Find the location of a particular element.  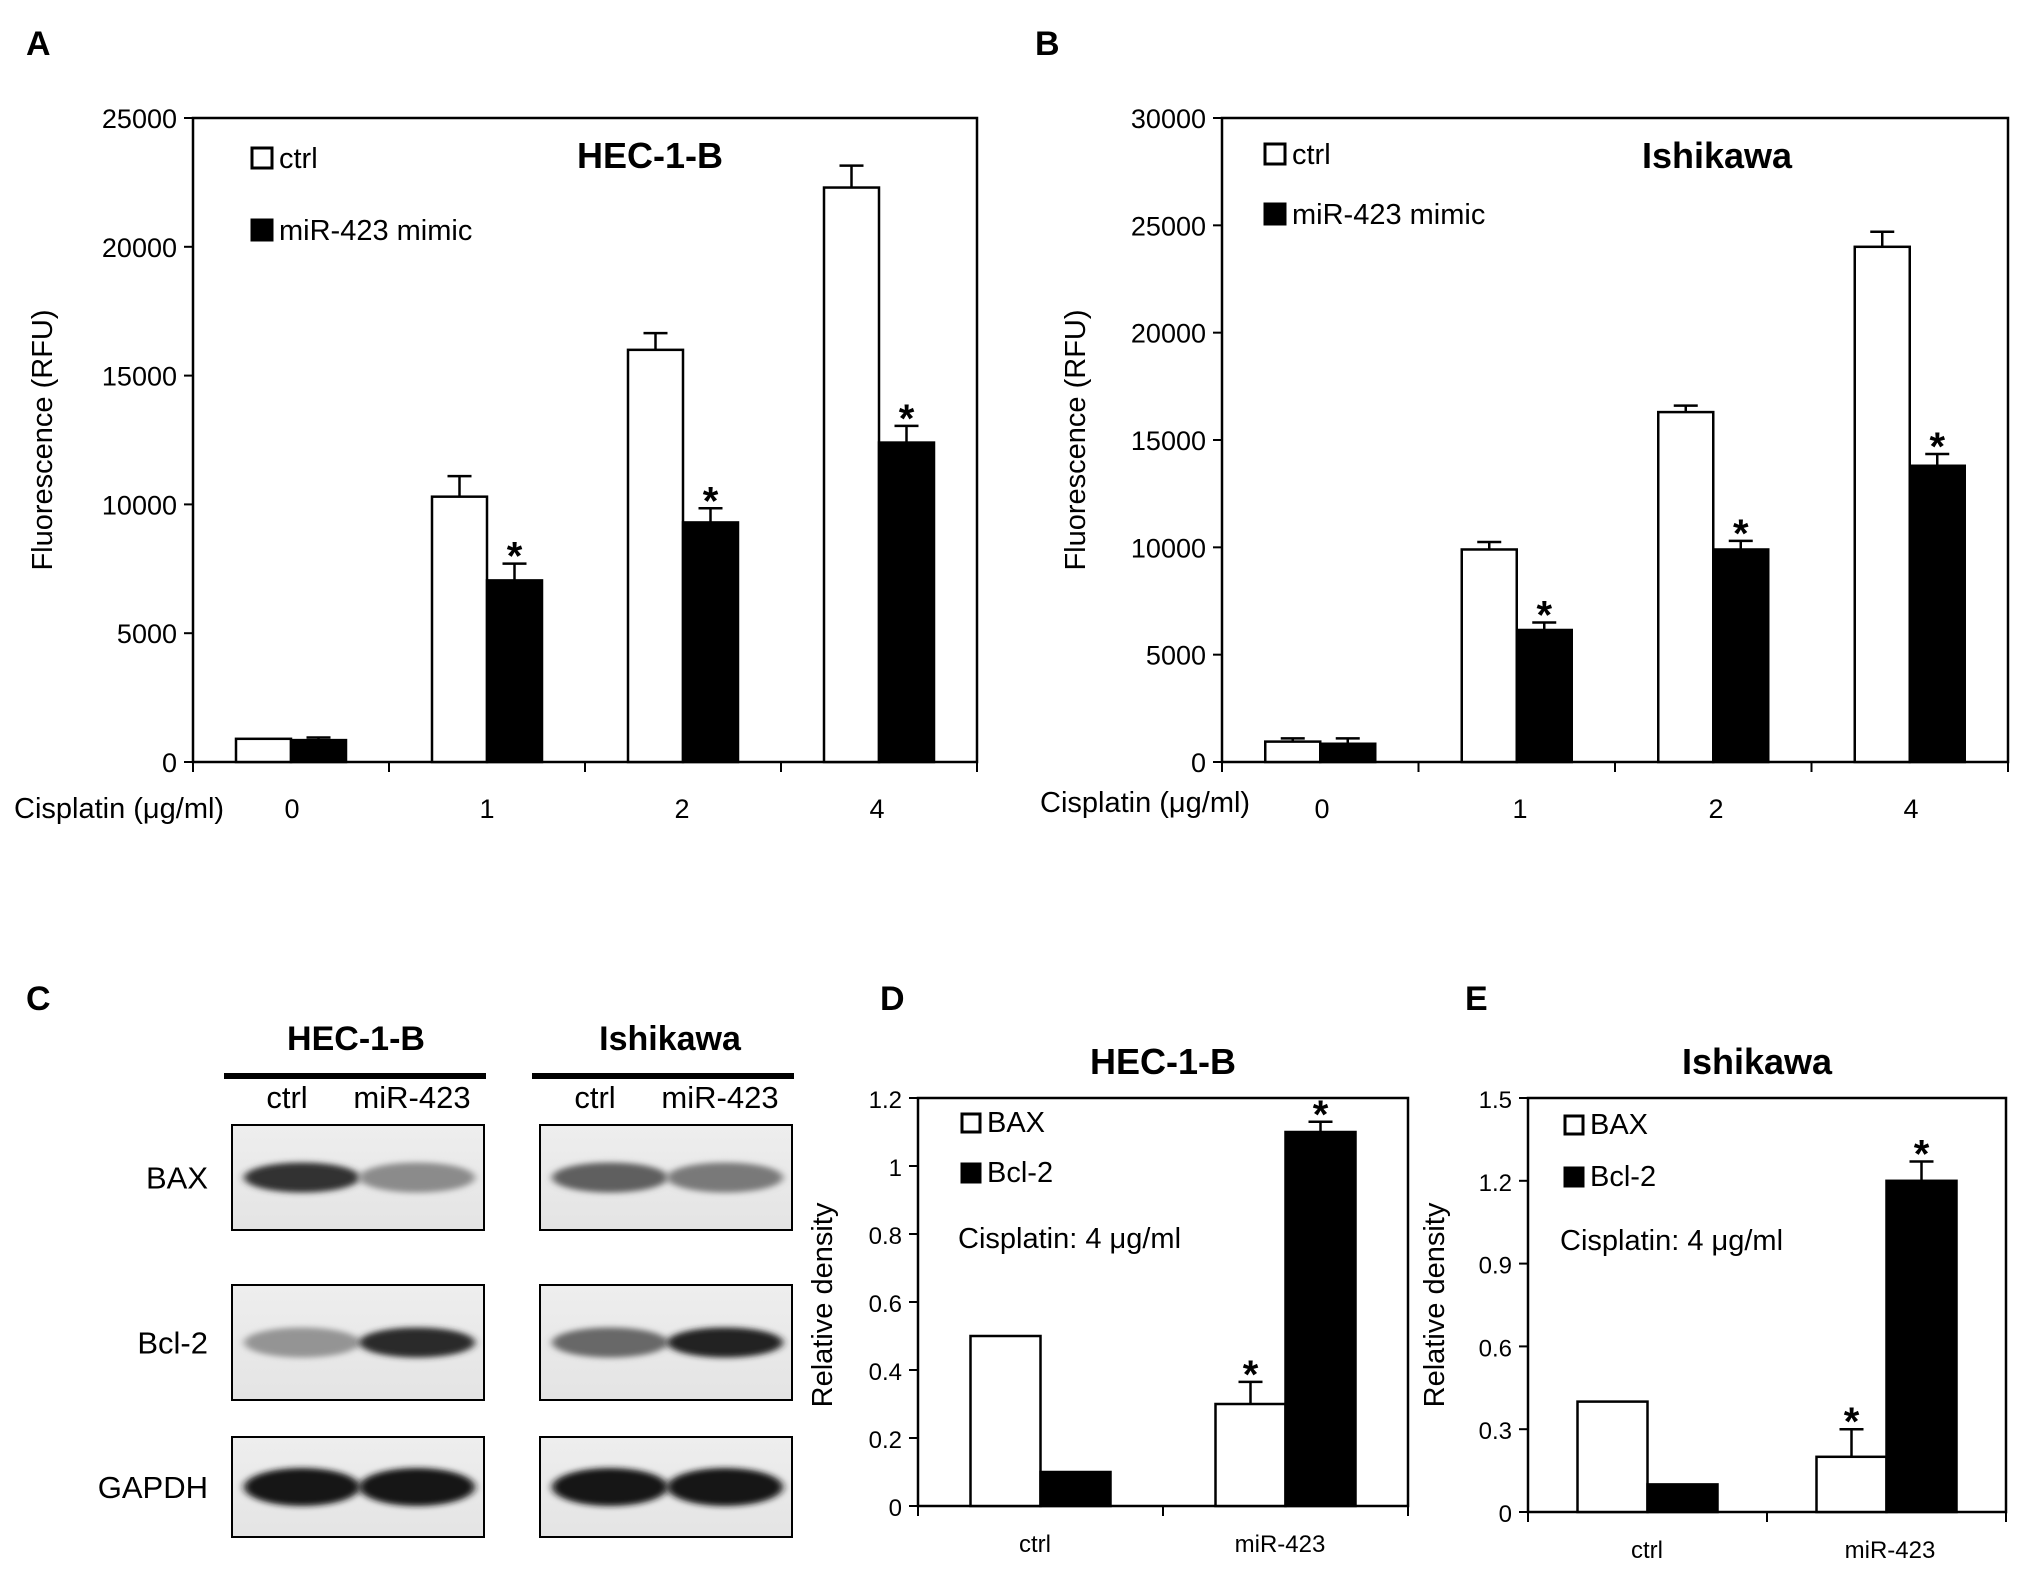

category-label-b: 1 is located at coordinates (1519, 809).